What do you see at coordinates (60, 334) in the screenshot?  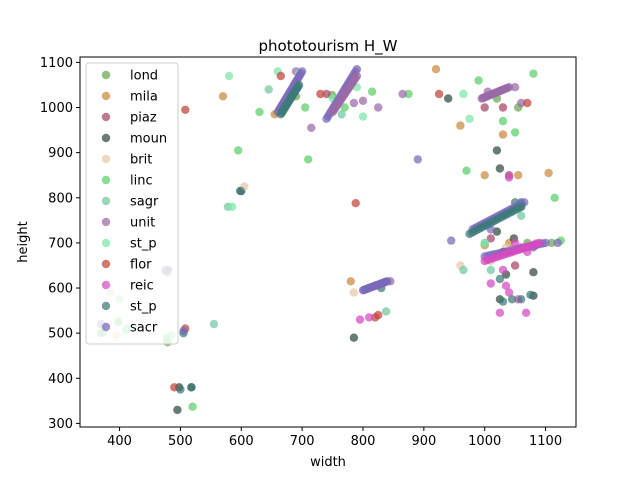 I see `y-tick-label-500: 500` at bounding box center [60, 334].